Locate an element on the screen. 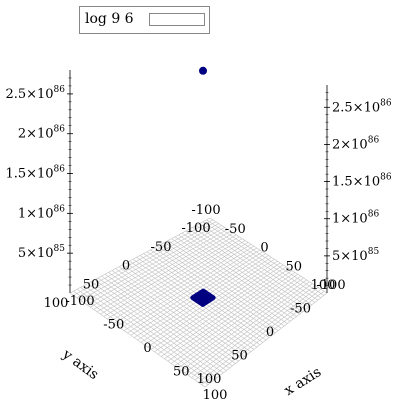  x-tick-label-back: 0 is located at coordinates (264, 248).